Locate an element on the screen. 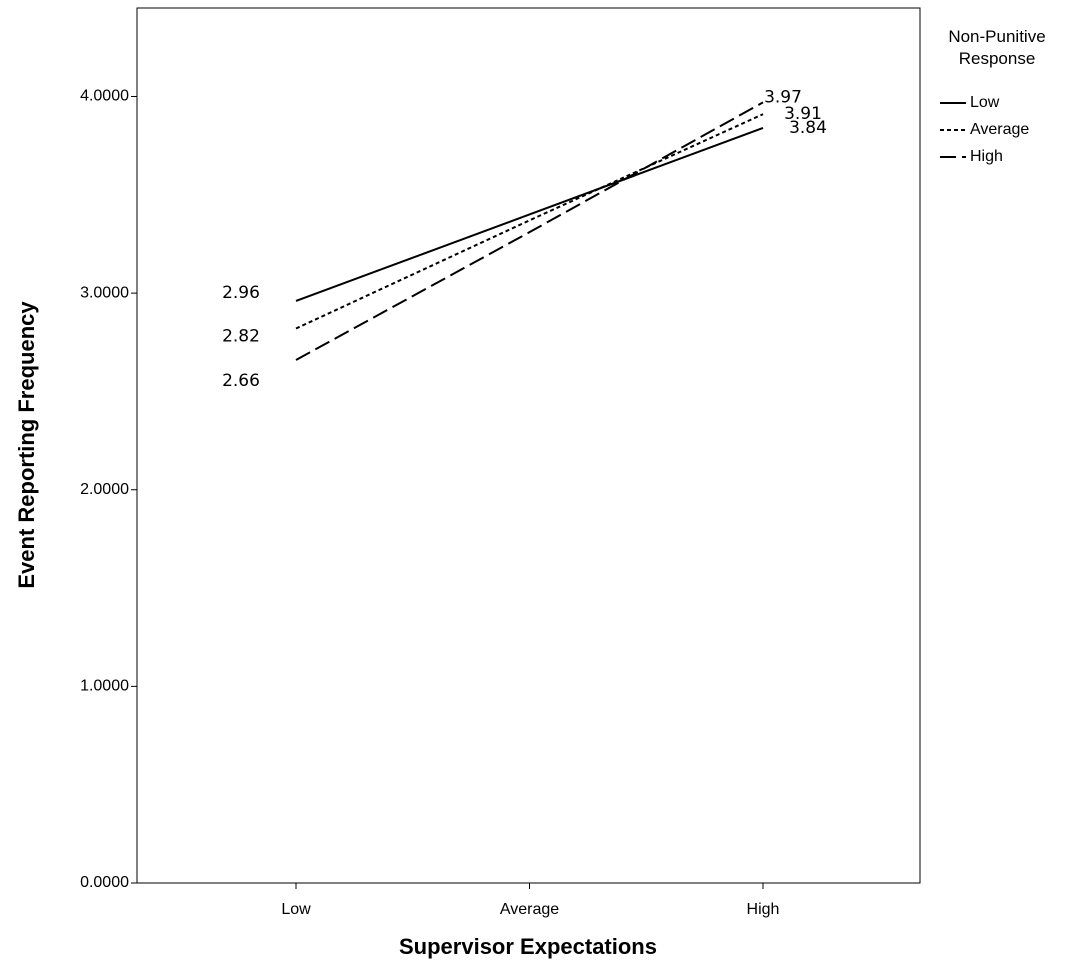  legend-title: Non-Punitive Response is located at coordinates (997, 47).